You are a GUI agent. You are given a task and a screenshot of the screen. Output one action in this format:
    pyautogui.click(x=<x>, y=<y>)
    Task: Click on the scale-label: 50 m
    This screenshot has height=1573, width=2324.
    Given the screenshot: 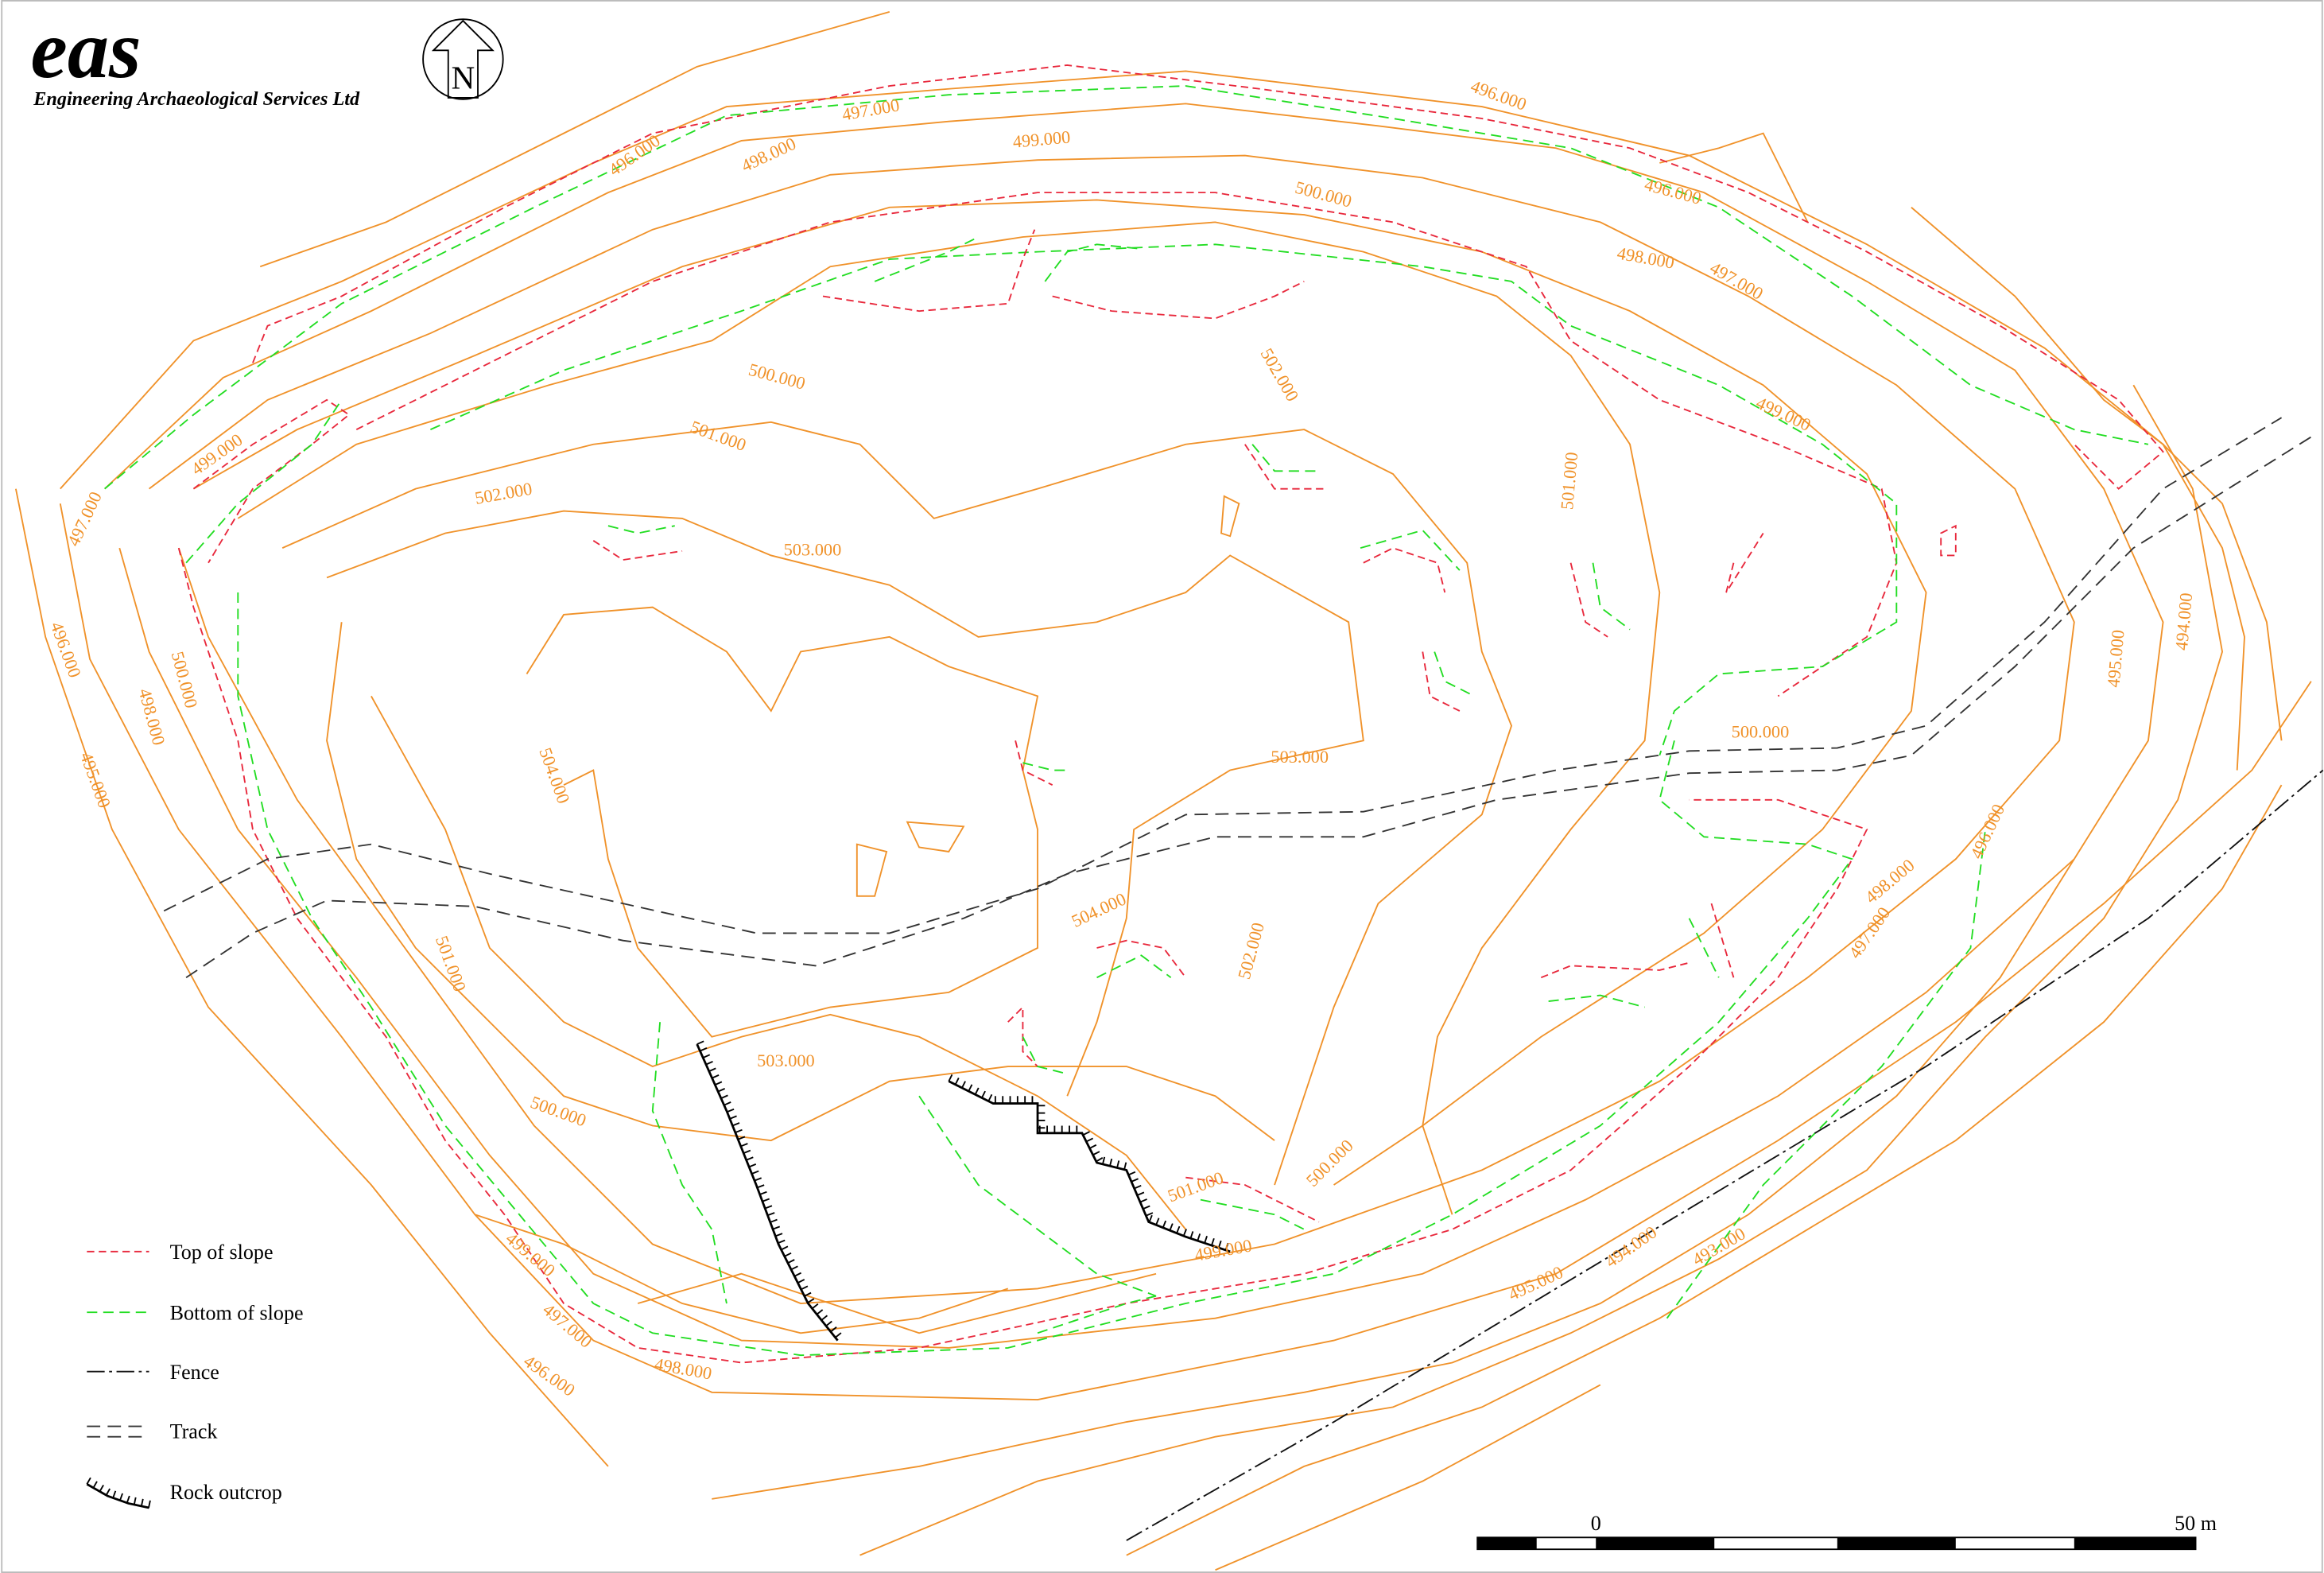 What is the action you would take?
    pyautogui.click(x=2196, y=1523)
    